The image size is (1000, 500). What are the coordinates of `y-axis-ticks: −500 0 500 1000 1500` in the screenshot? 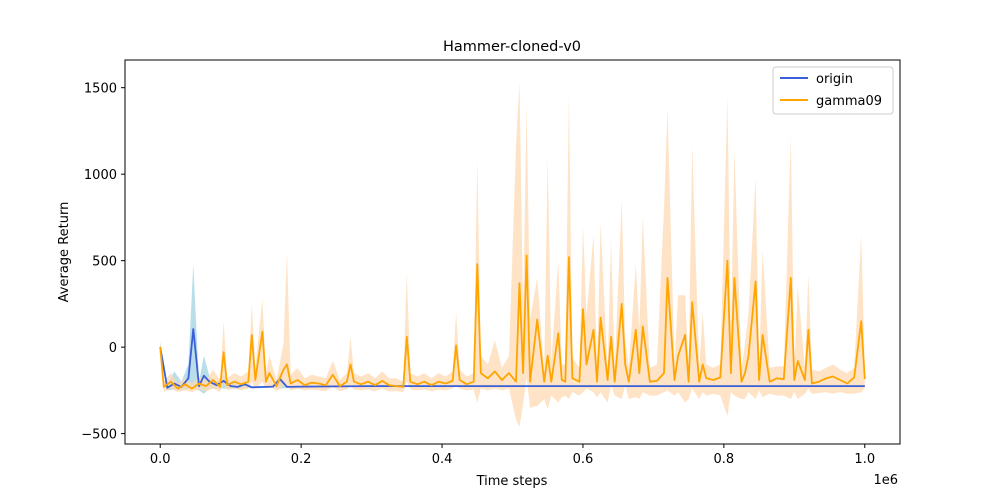 It's located at (103, 262).